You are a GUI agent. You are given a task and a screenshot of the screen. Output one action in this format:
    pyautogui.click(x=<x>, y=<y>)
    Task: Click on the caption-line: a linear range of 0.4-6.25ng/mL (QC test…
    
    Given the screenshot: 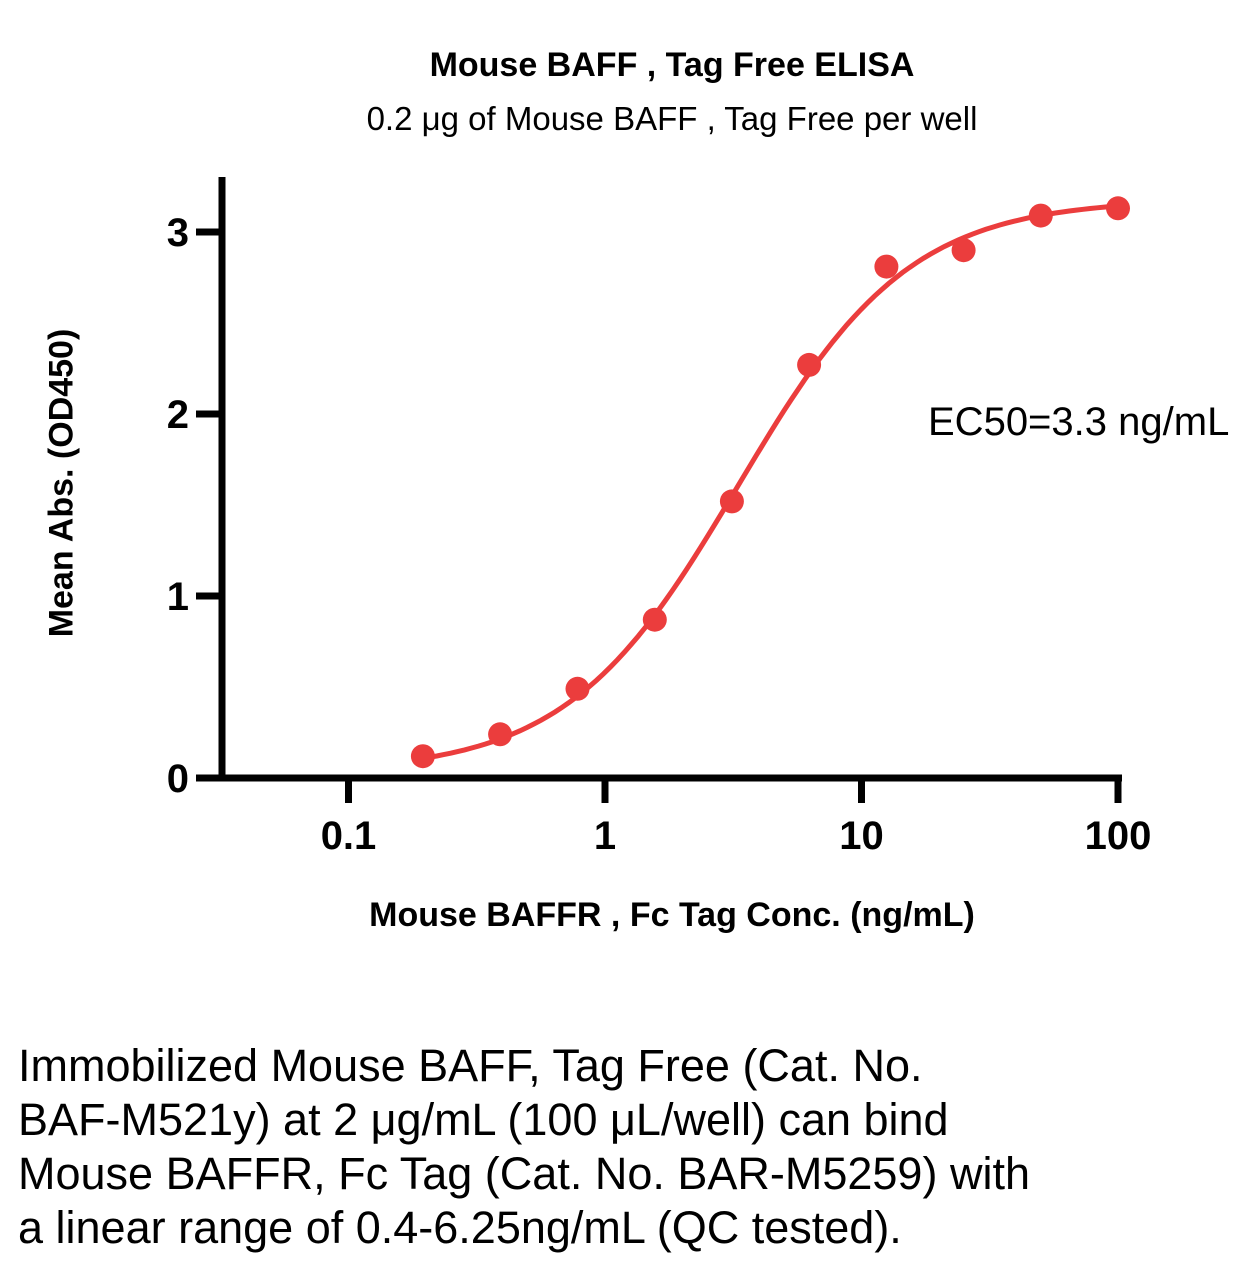 What is the action you would take?
    pyautogui.click(x=460, y=1227)
    